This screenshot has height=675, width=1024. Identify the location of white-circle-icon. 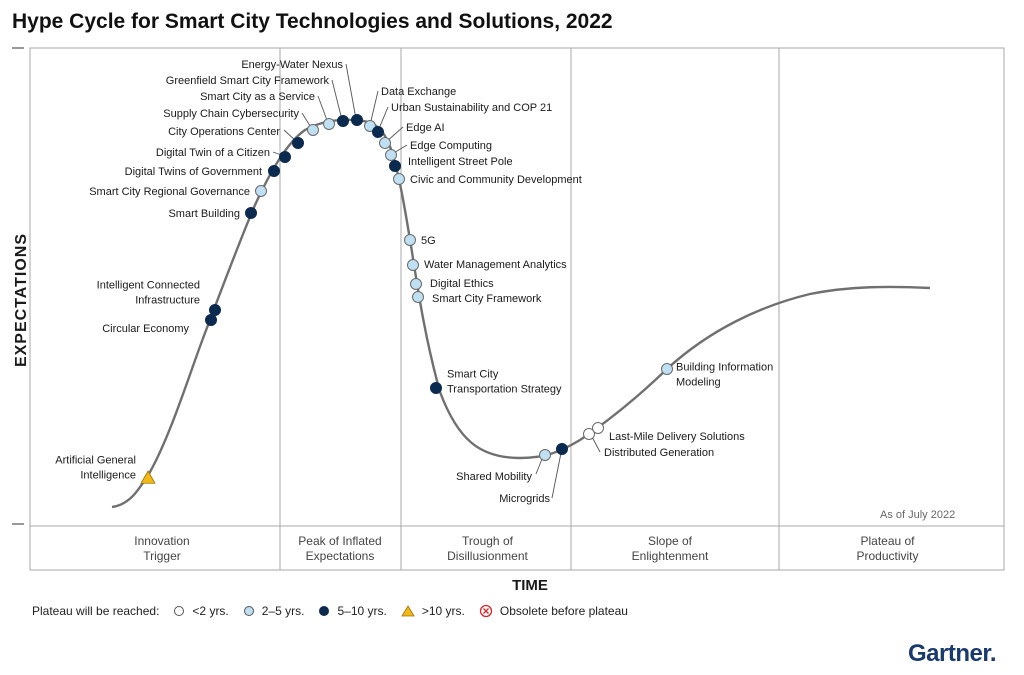
(179, 611).